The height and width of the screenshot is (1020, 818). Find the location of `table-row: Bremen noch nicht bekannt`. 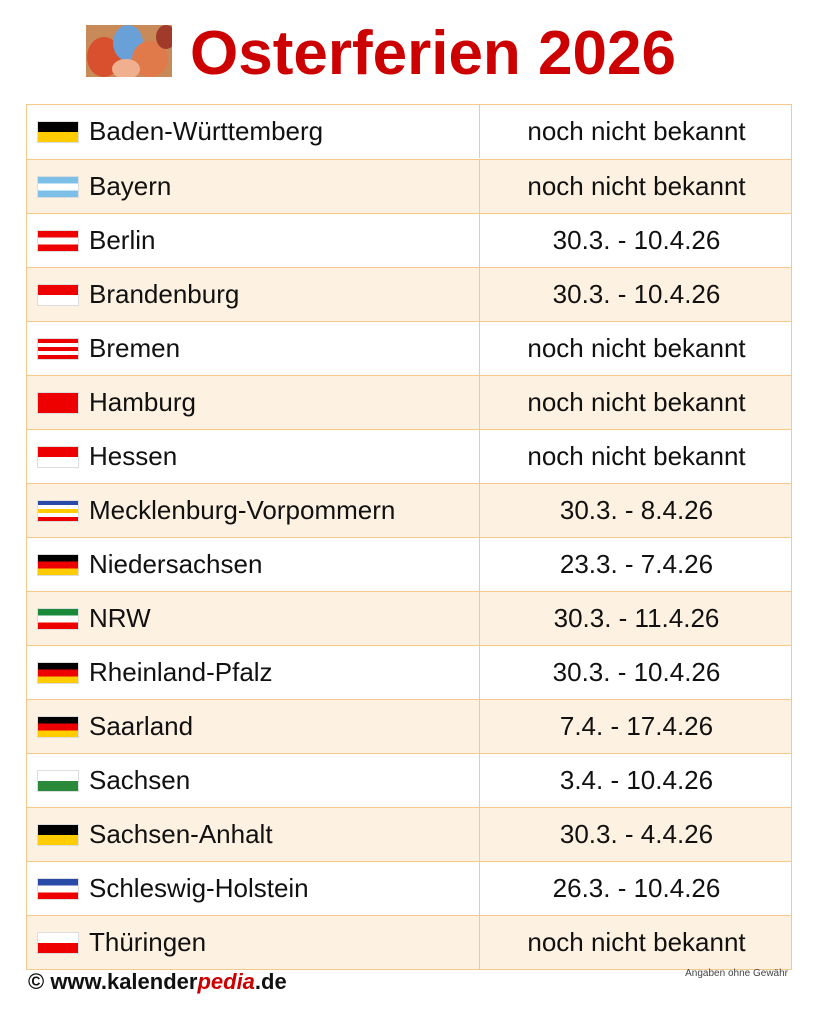

table-row: Bremen noch nicht bekannt is located at coordinates (409, 348).